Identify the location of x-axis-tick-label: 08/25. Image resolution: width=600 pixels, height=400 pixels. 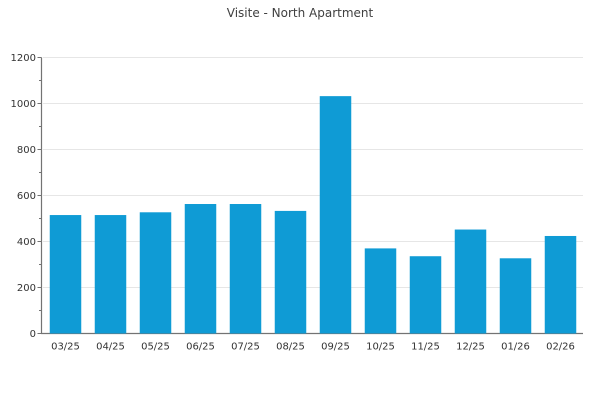
(290, 347).